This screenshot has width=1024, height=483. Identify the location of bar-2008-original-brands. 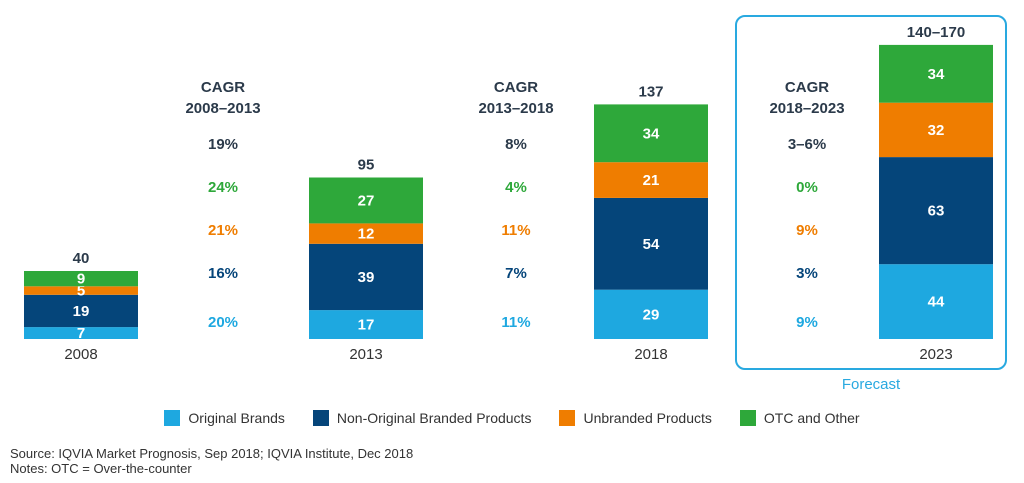
(81, 333).